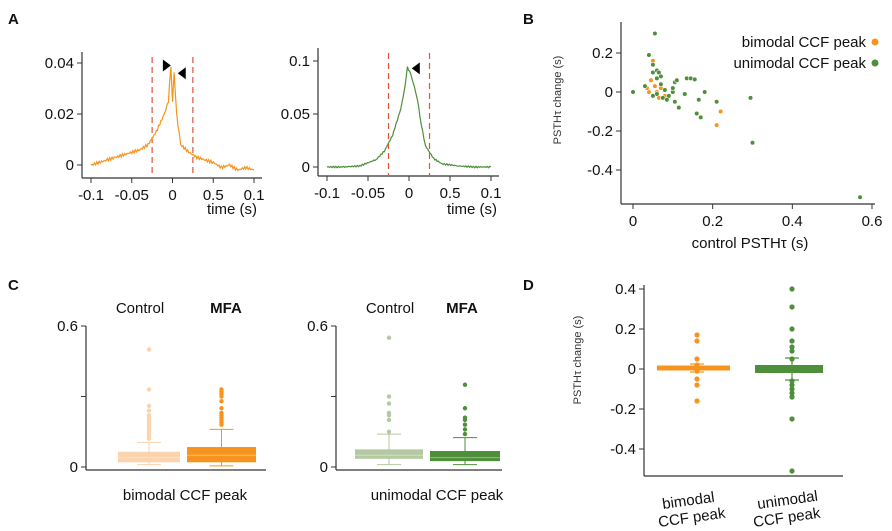 The image size is (892, 531). I want to click on psth-right-x-tick-label: 0.5, so click(450, 193).